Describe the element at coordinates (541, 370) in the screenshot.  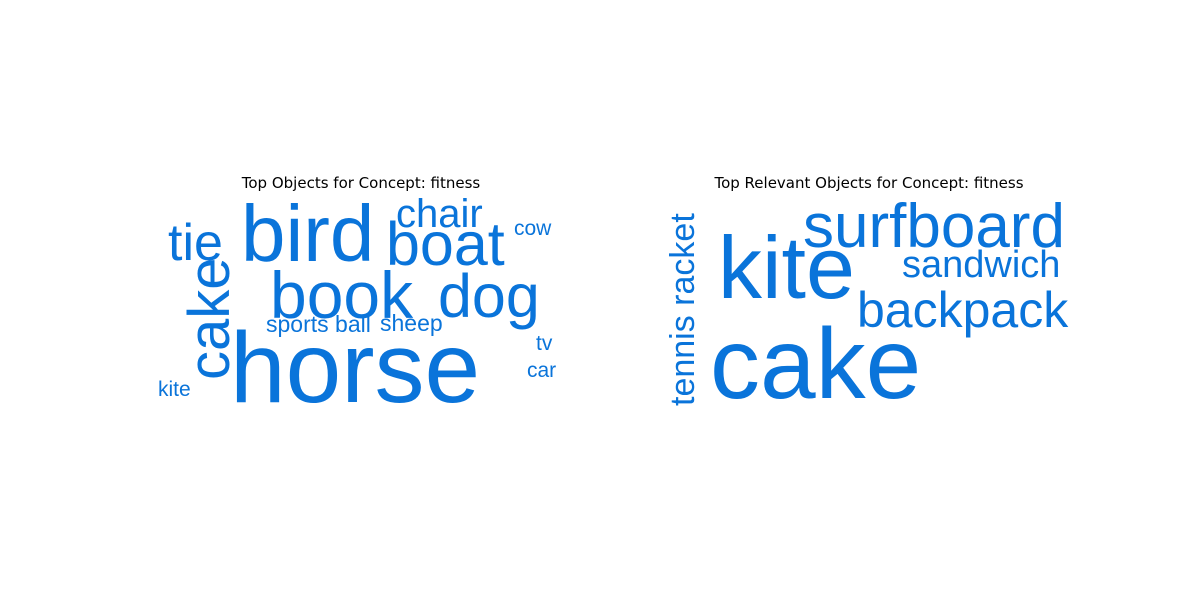
I see `word-car: car` at that location.